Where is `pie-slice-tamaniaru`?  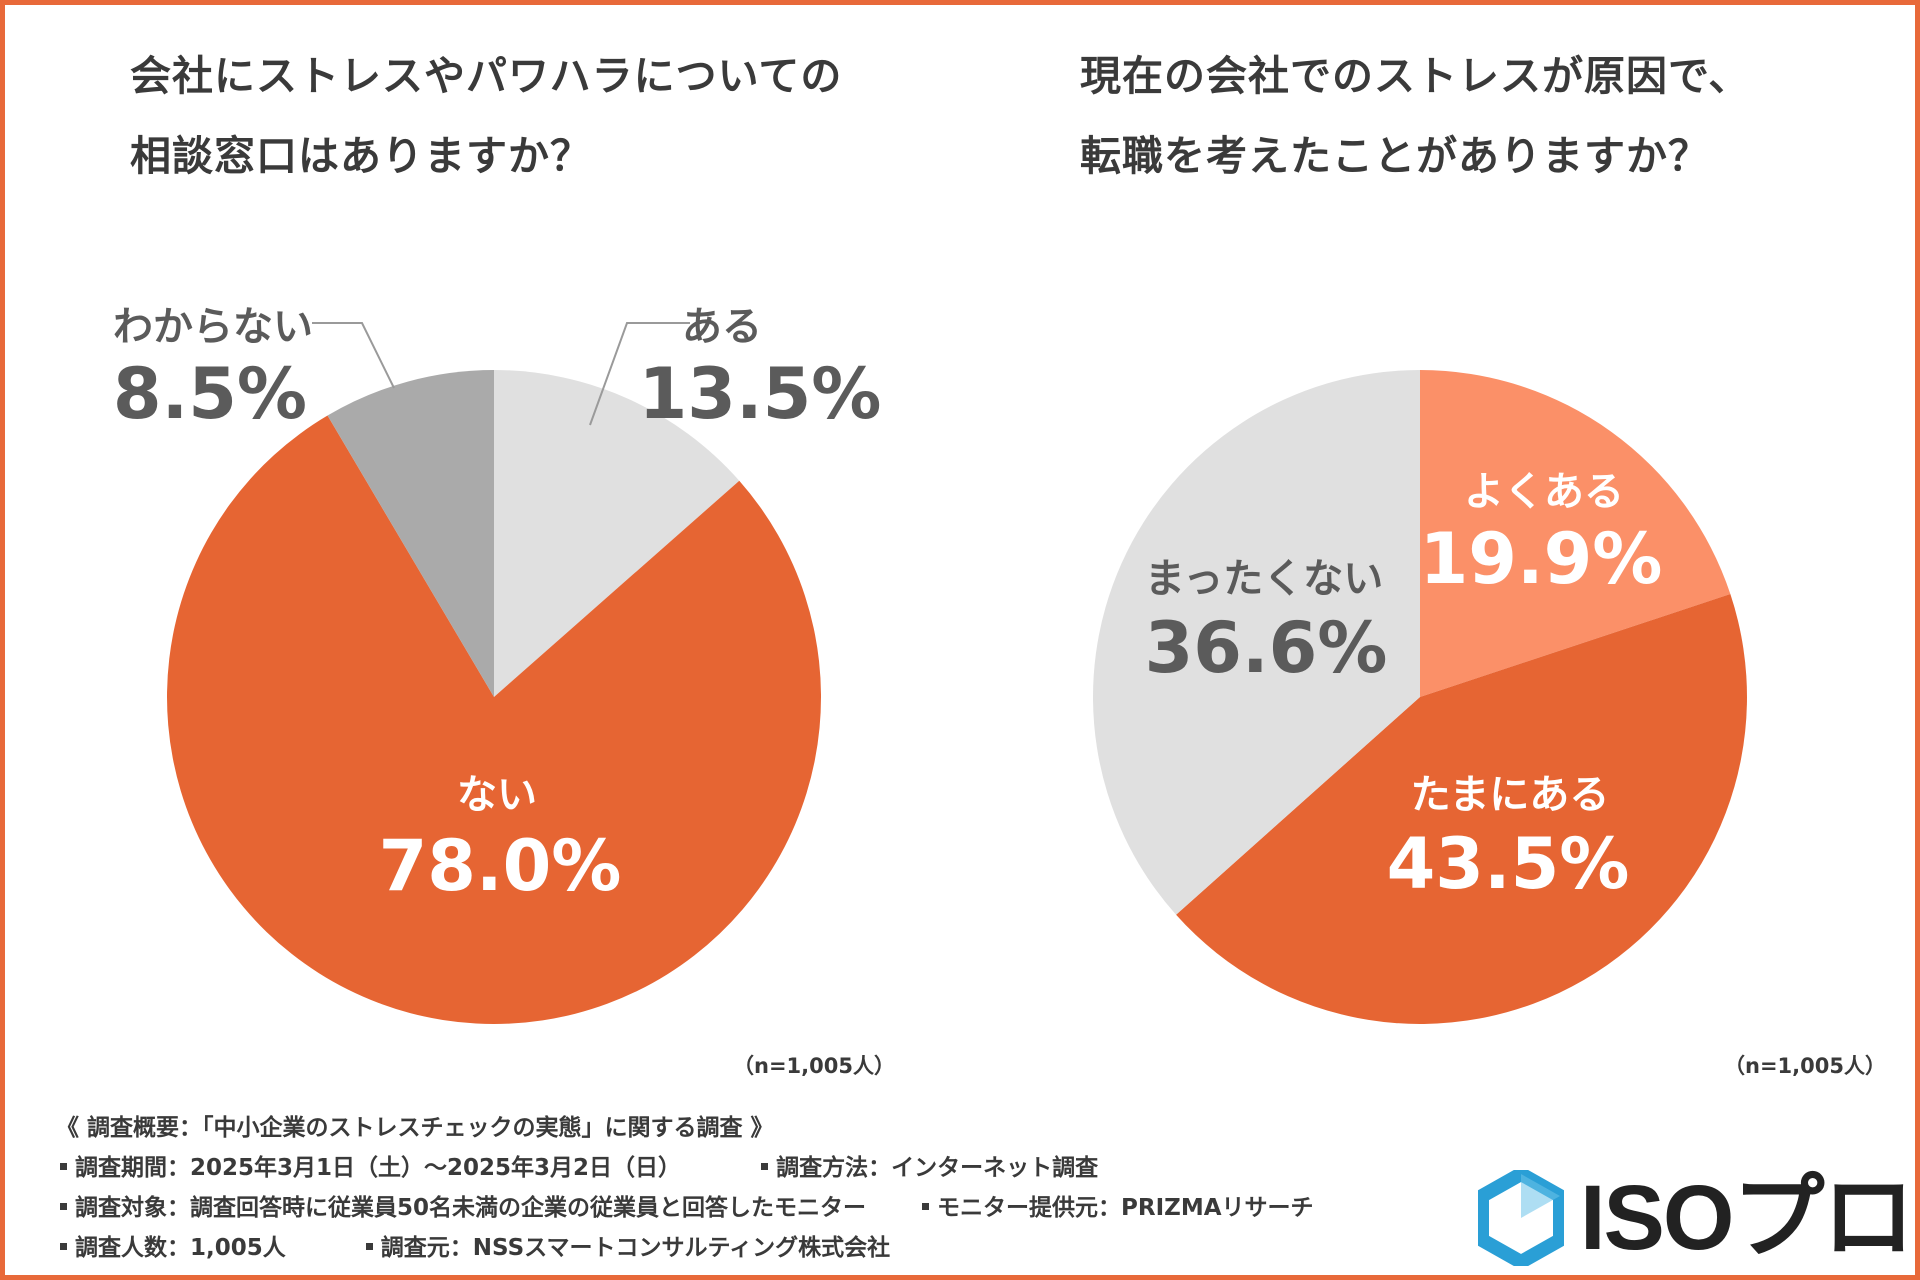 pie-slice-tamaniaru is located at coordinates (1461, 809).